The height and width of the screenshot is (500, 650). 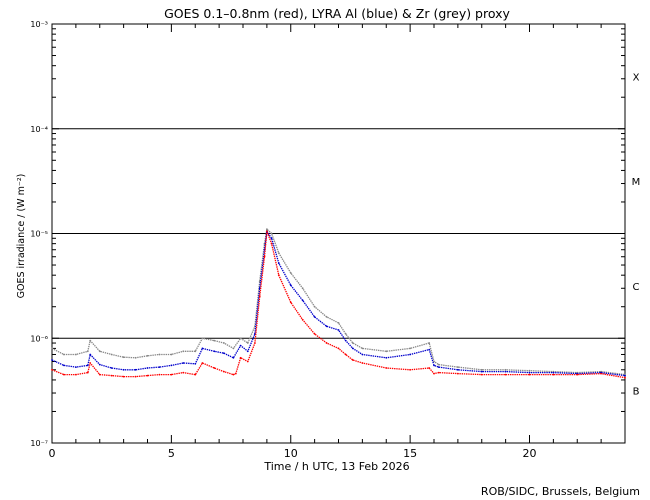 I want to click on flare-class-label-m: M, so click(x=636, y=182).